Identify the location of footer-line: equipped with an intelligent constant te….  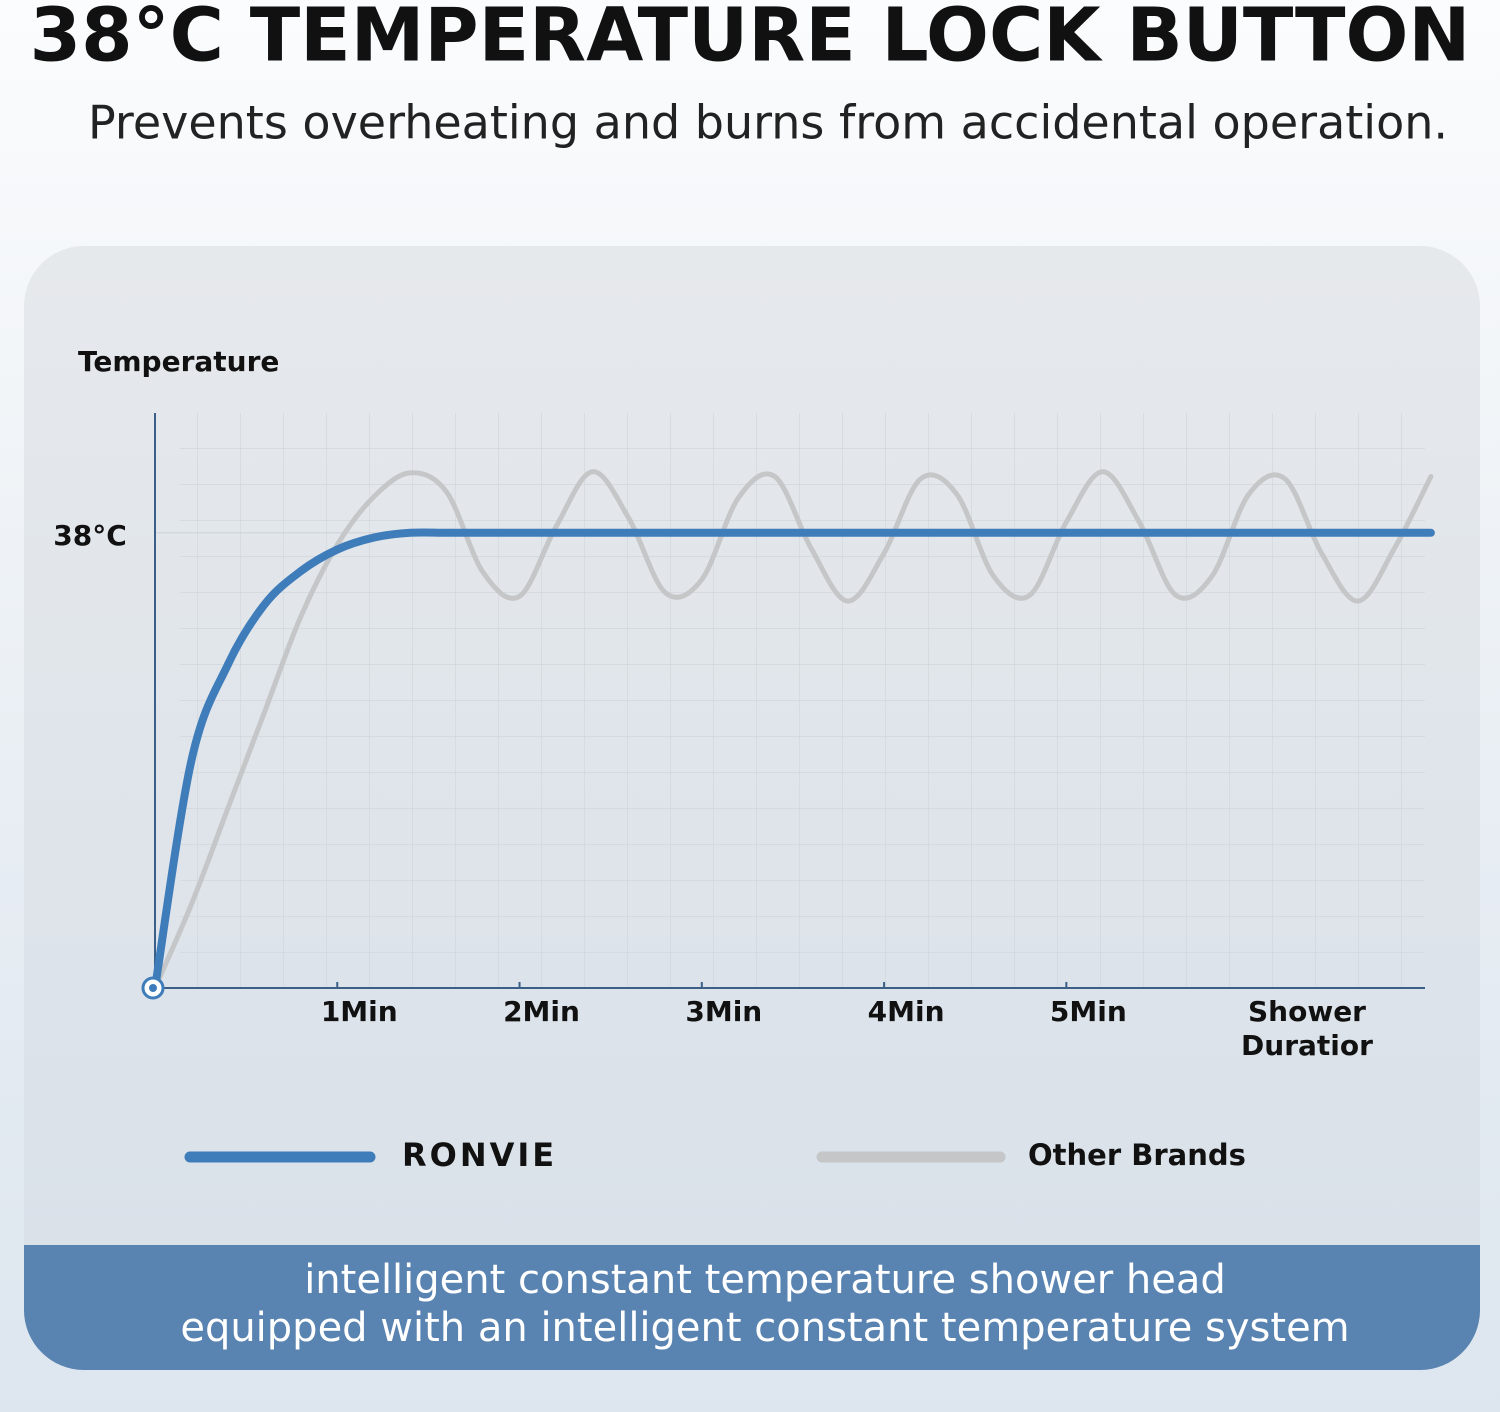
(764, 1328).